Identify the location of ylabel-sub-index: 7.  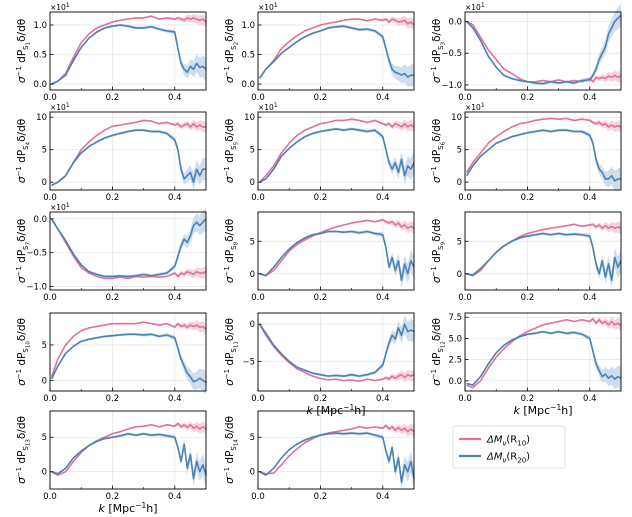
(29, 243).